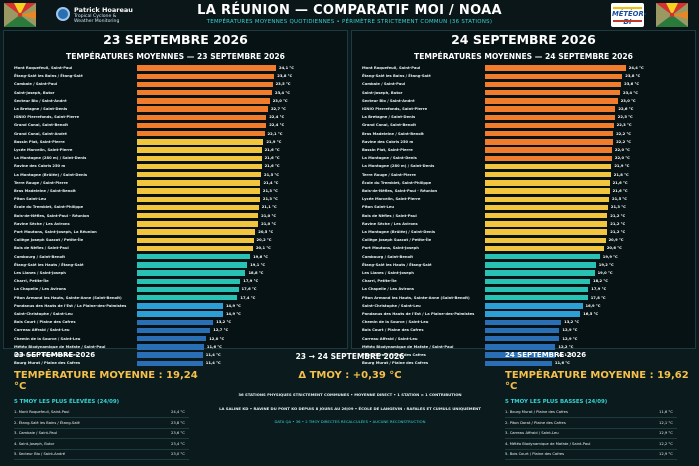 The height and width of the screenshot is (466, 699). I want to click on bar-value-label: 21,2 °C, so click(618, 215).